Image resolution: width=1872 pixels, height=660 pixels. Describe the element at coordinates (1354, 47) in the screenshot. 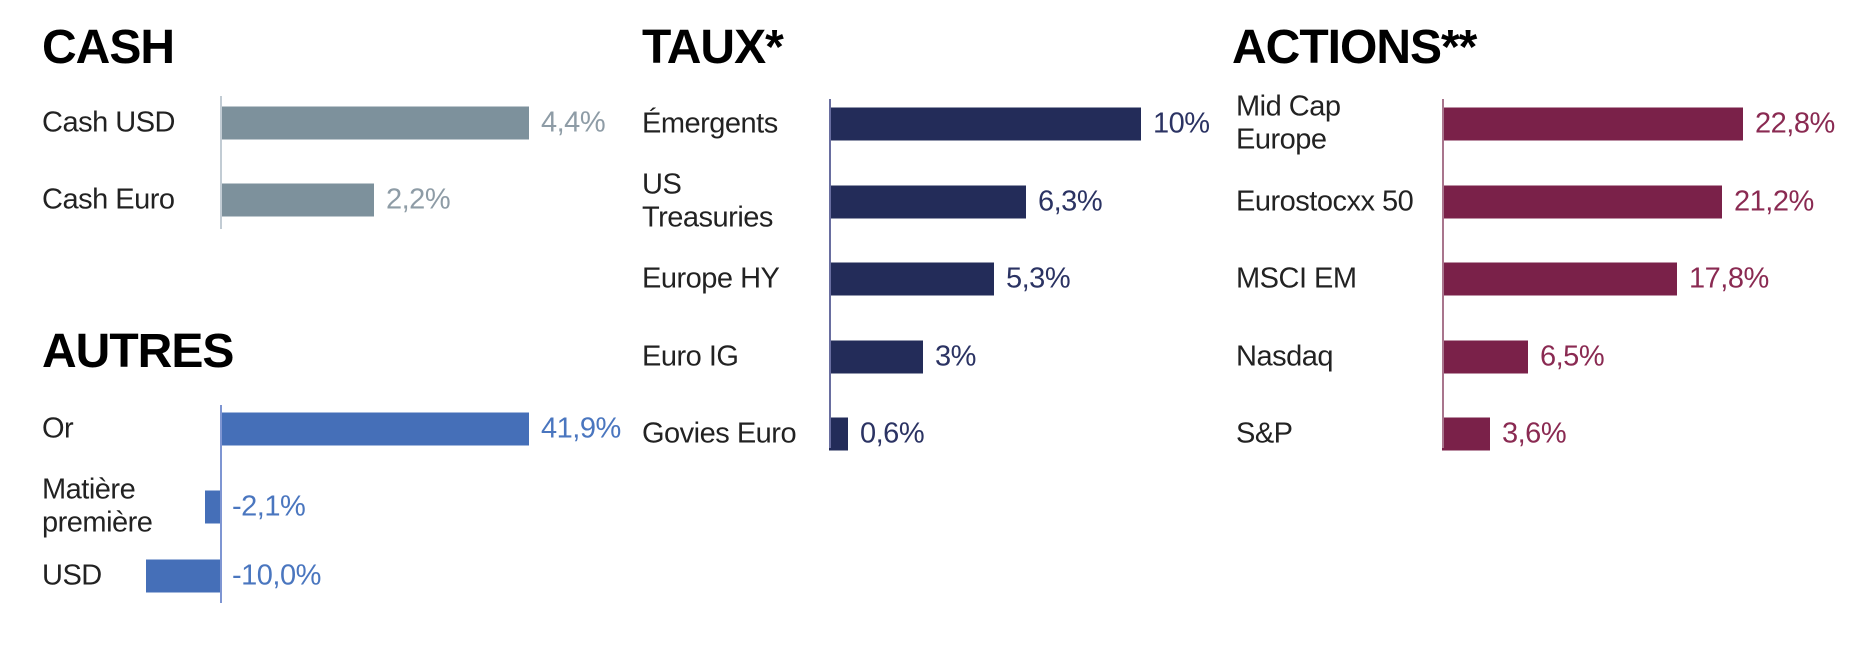

I see `chart-title-actions: ACTIONS**` at that location.